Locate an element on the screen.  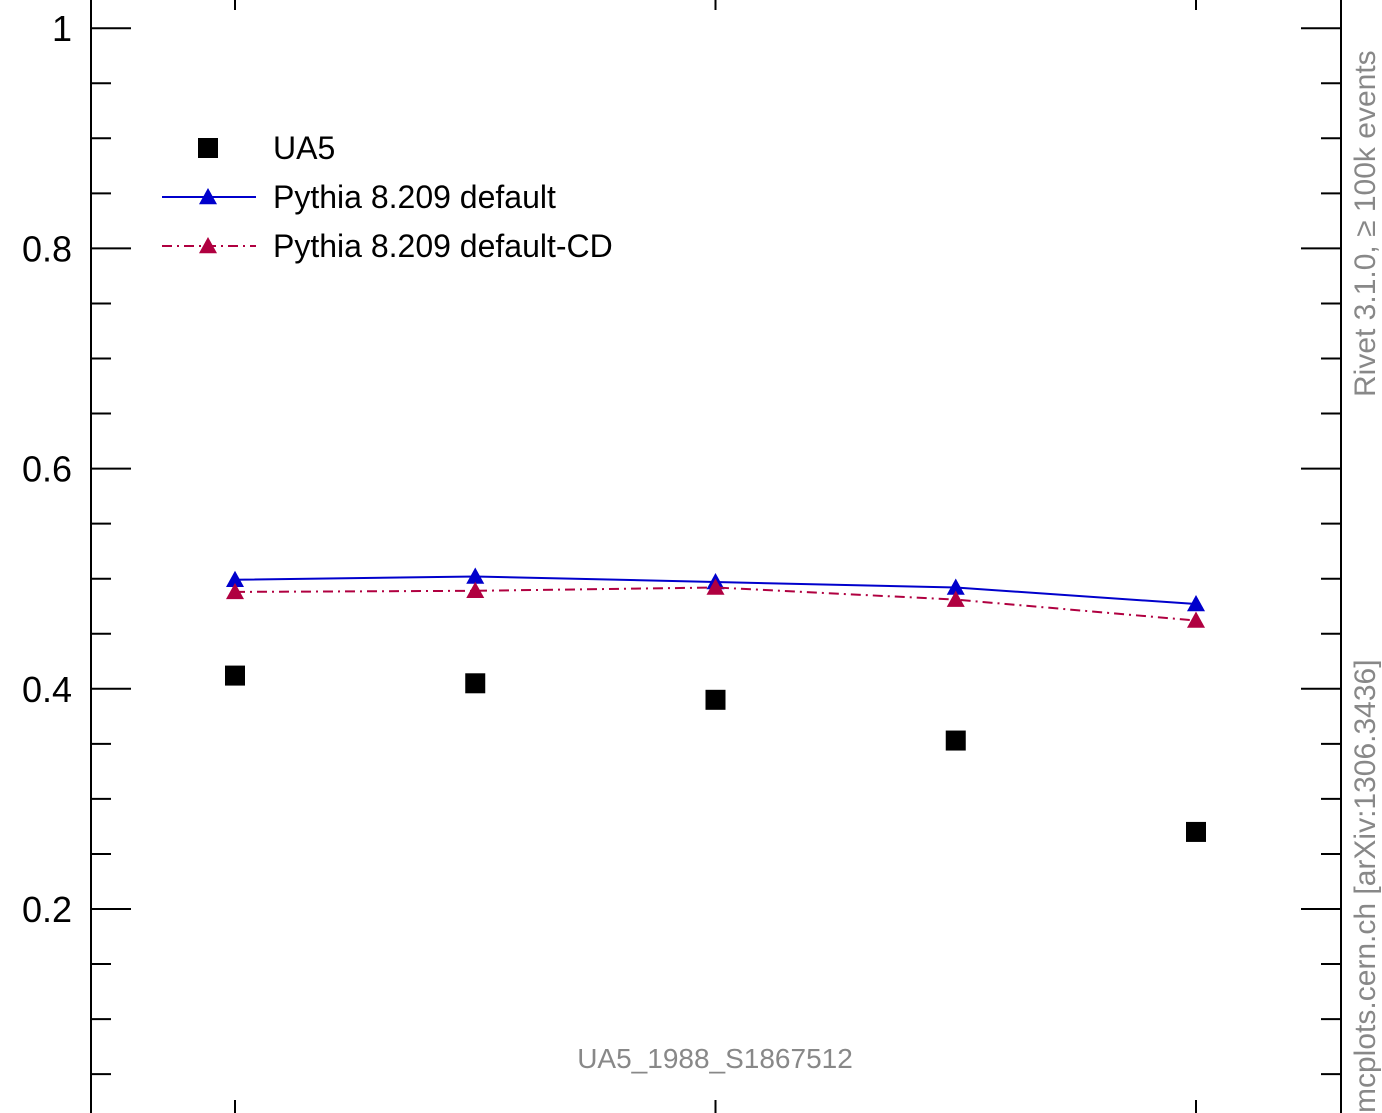
y-tick-label: 0.8 is located at coordinates (47, 248).